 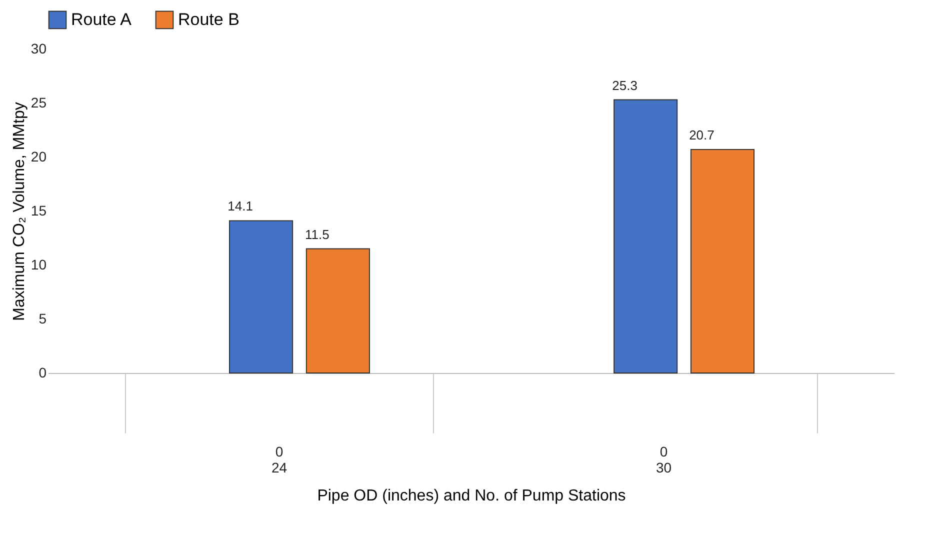 I want to click on y-tick-label: 15, so click(x=38, y=210).